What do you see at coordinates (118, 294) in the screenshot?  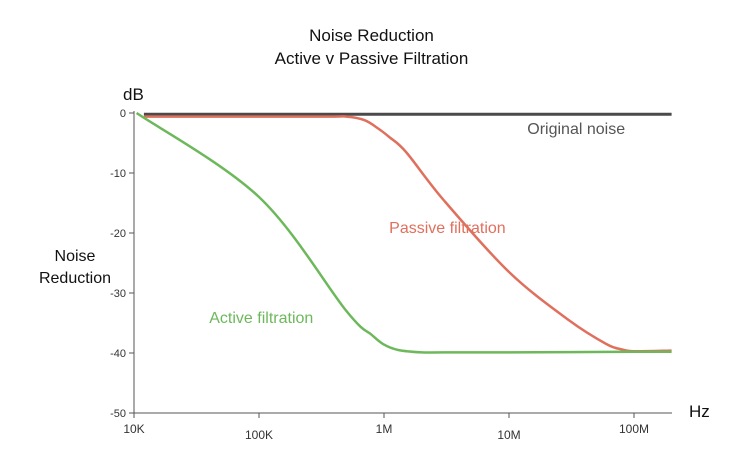 I see `y-tick-label: -30` at bounding box center [118, 294].